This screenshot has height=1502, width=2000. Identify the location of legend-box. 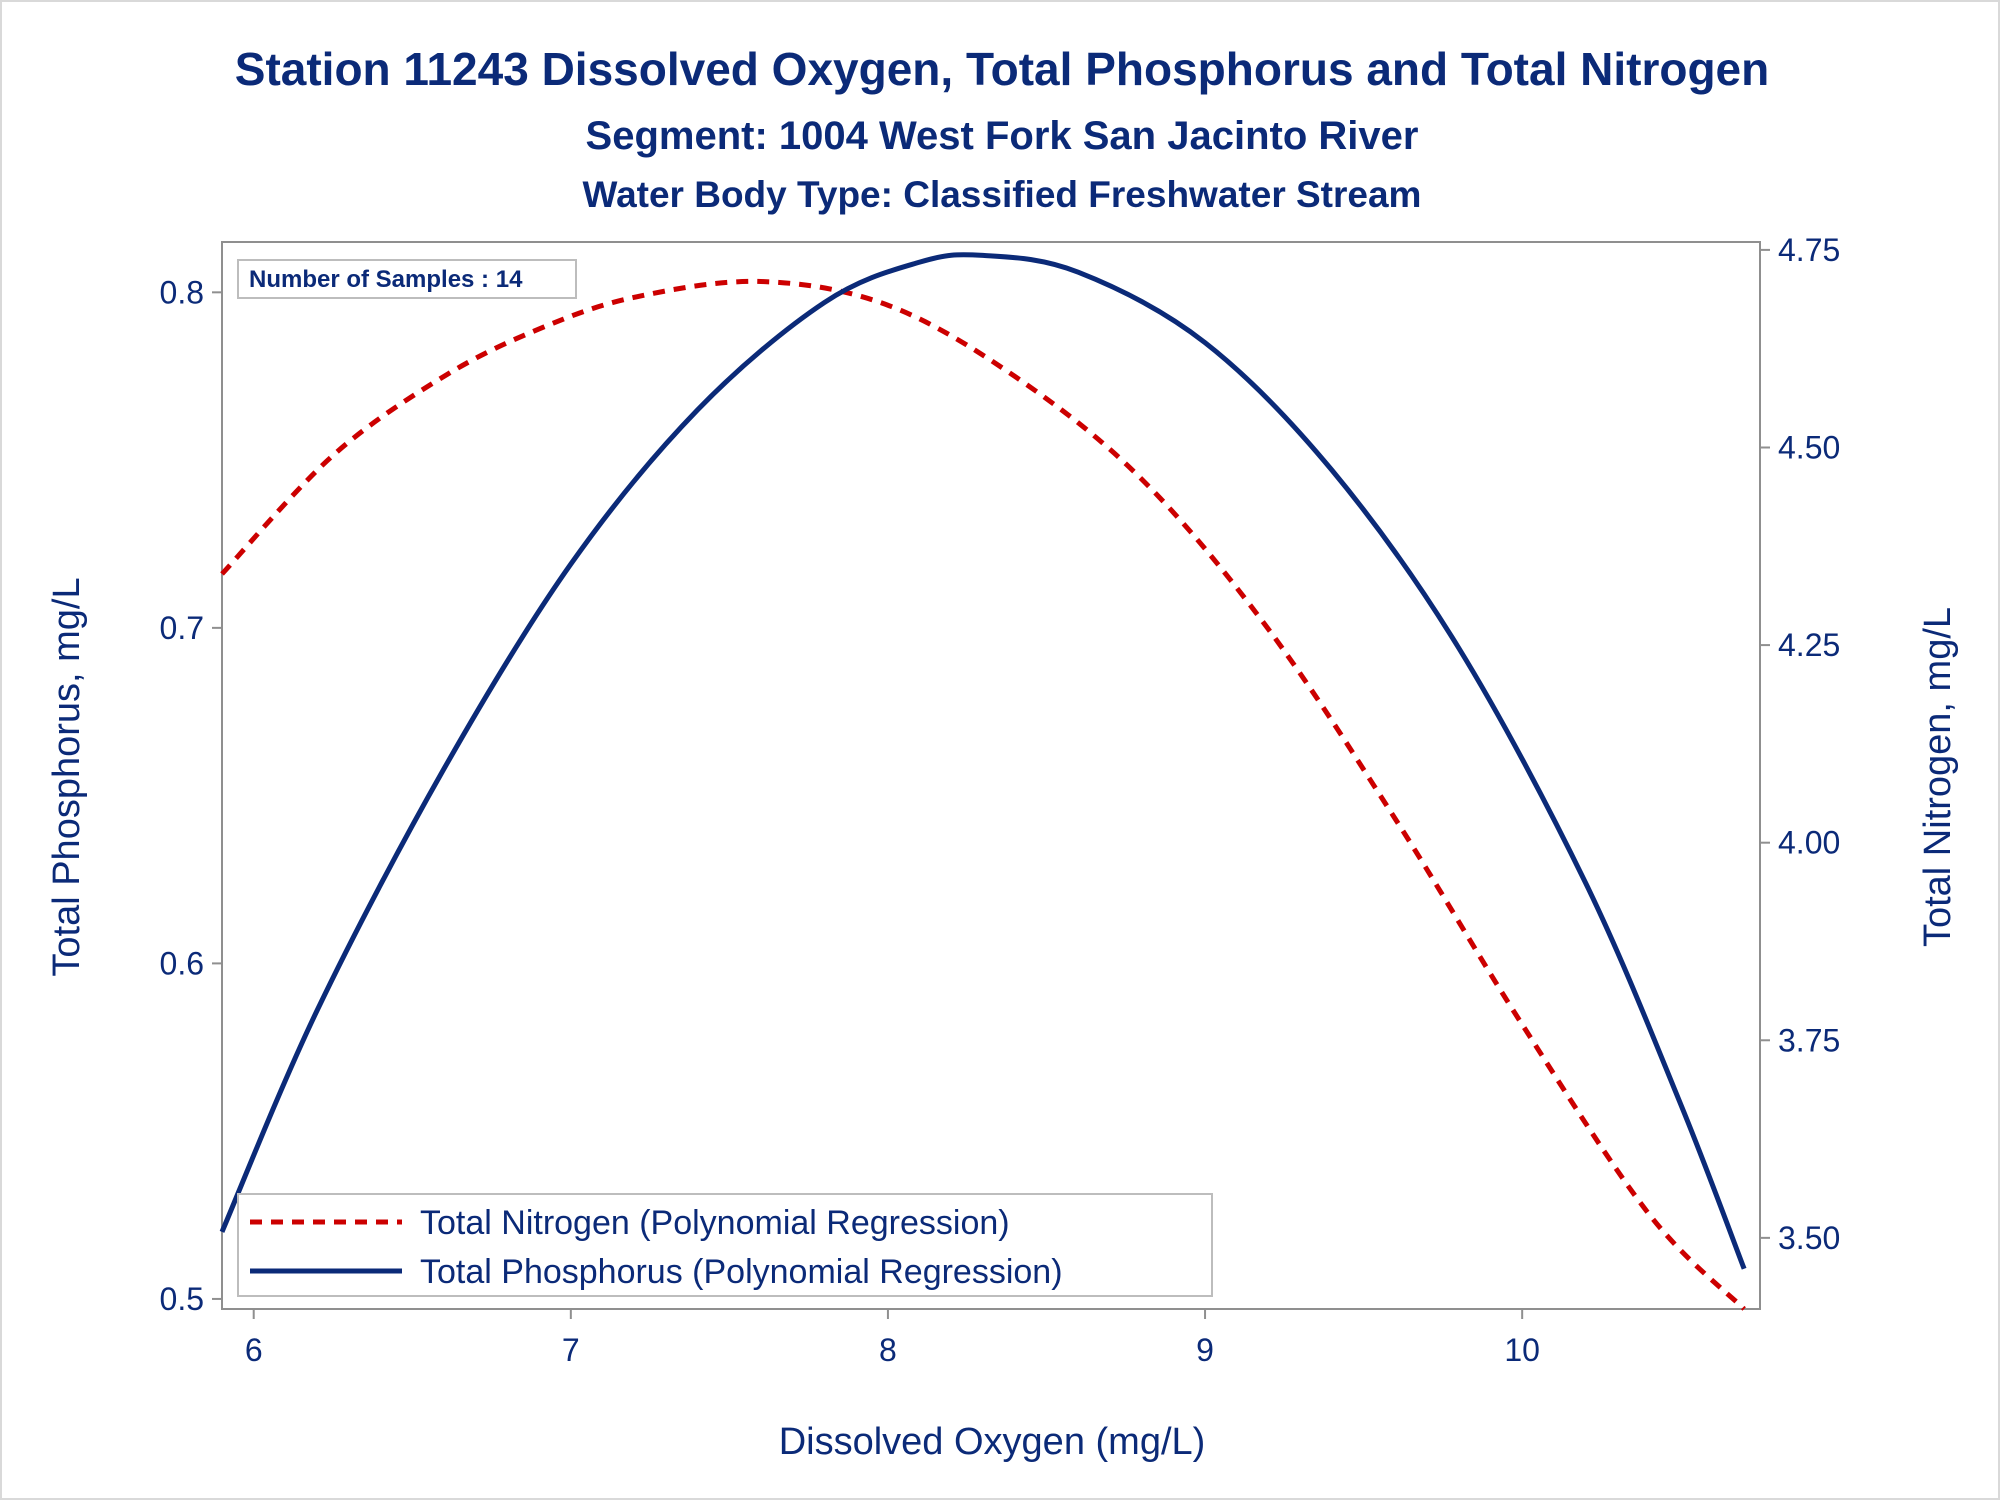
(725, 1245).